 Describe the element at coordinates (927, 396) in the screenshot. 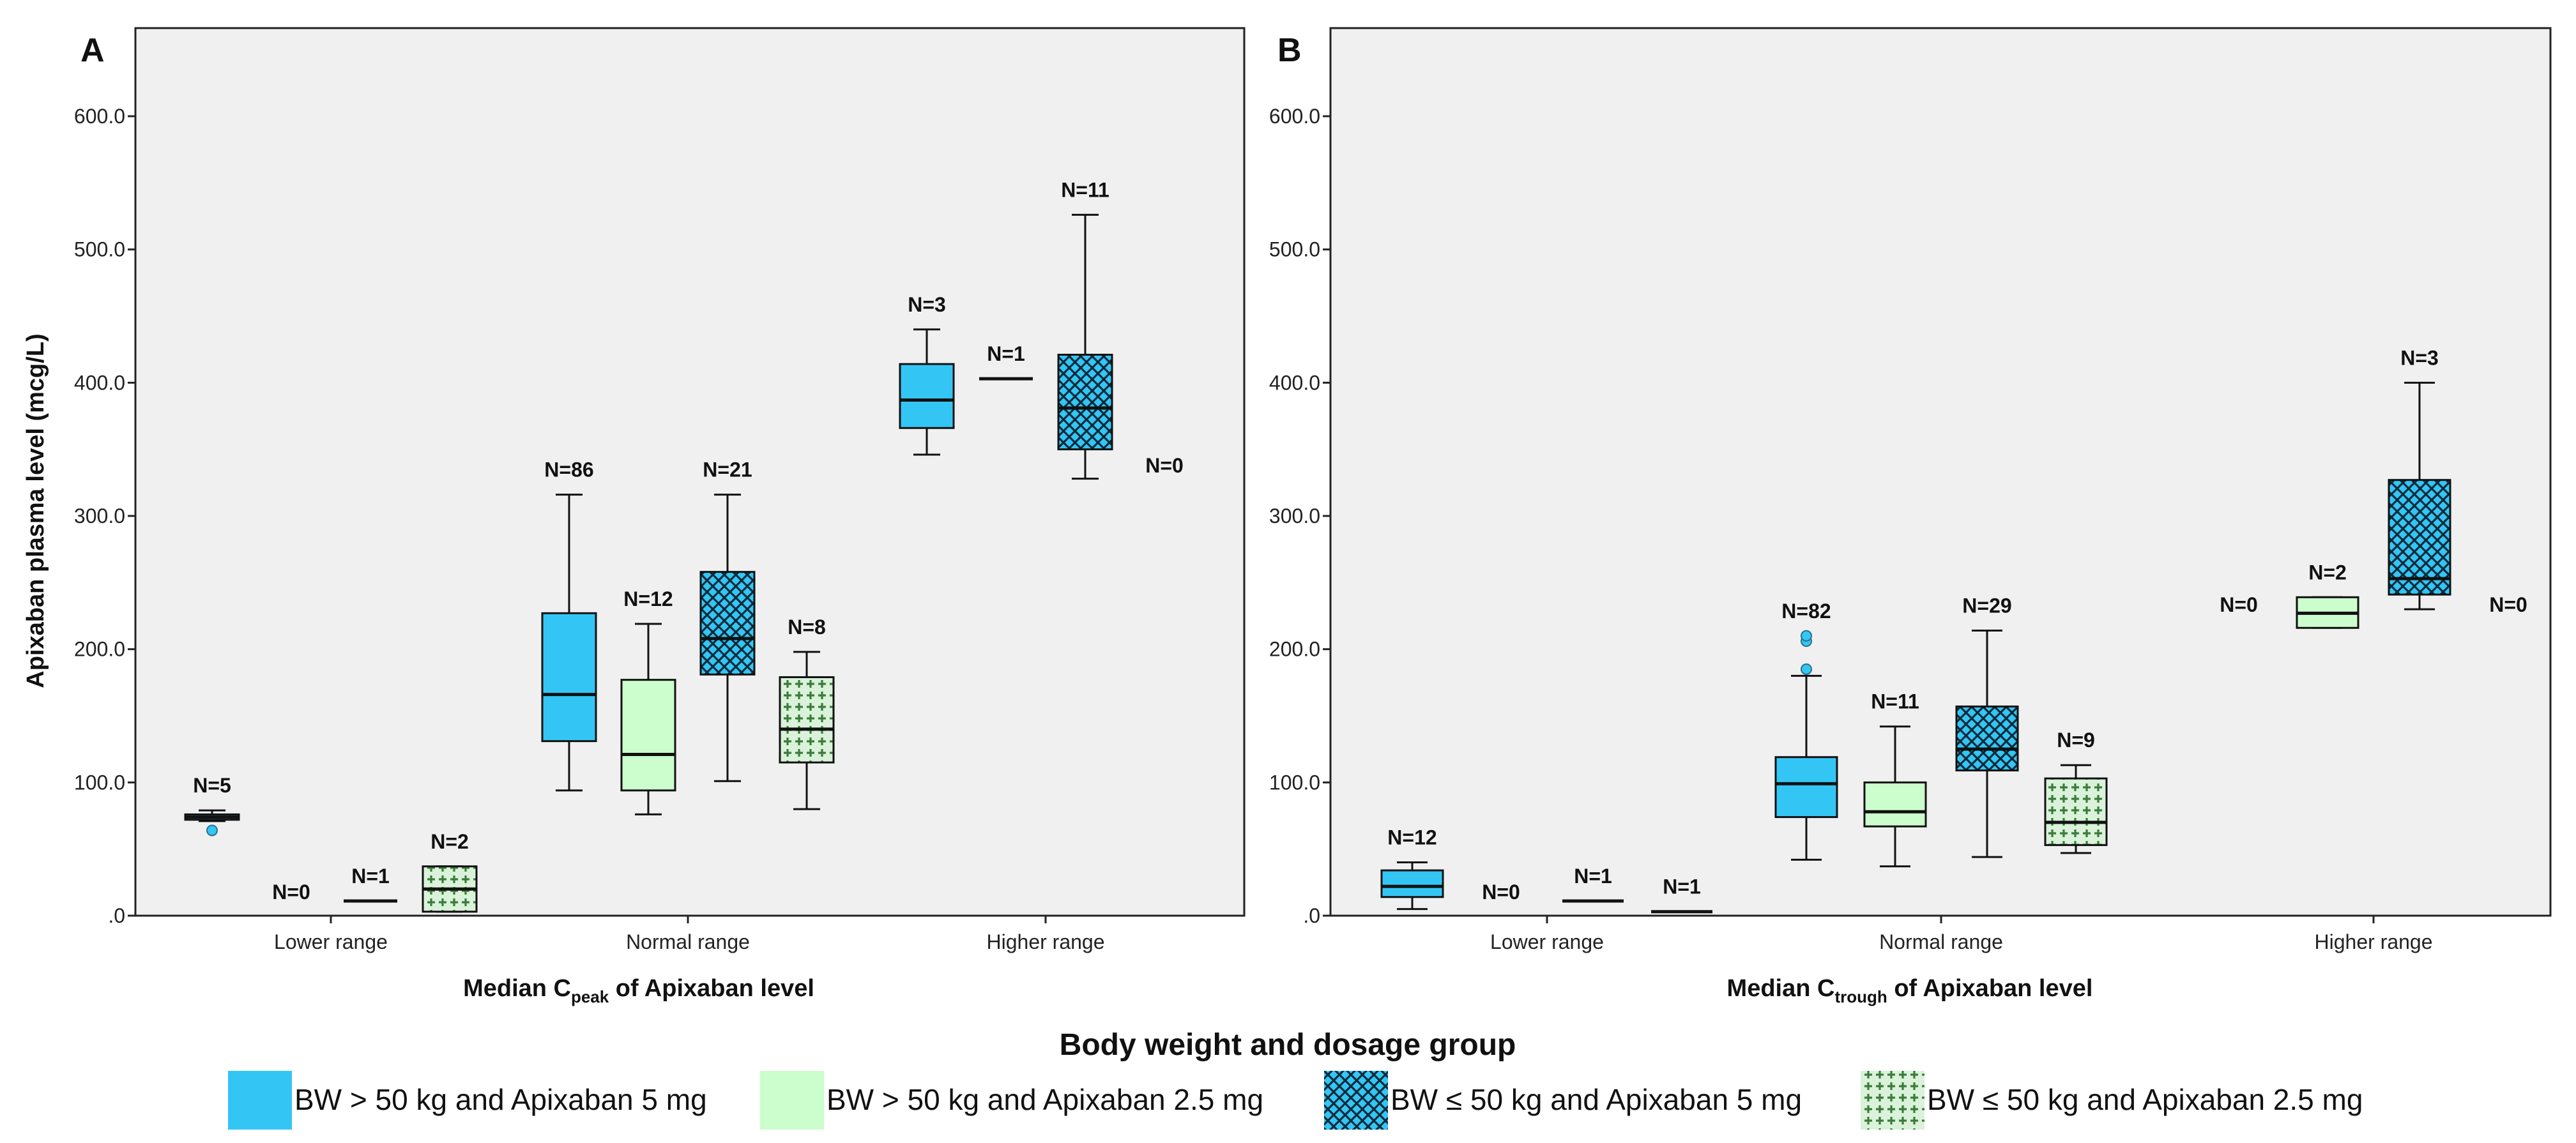

I see `iqr-box-a-s0-c2` at that location.